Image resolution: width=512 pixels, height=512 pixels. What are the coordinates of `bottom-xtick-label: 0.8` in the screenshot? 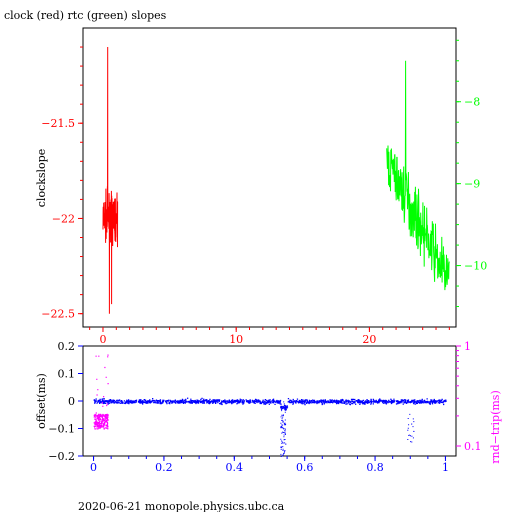 It's located at (375, 467).